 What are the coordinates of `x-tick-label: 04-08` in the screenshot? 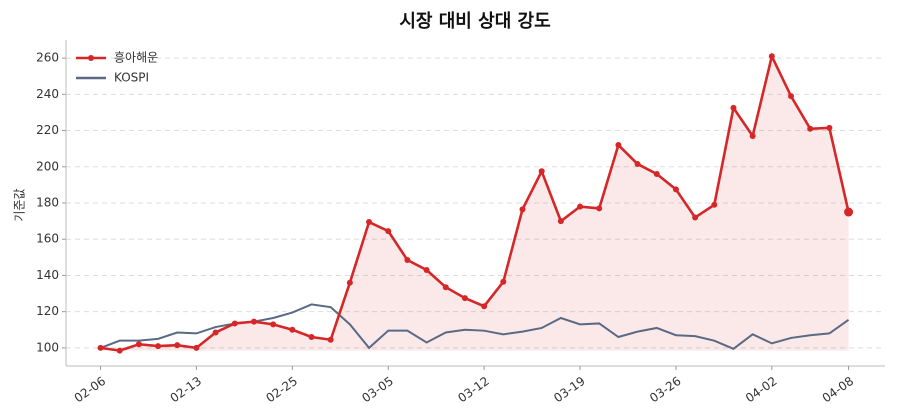 It's located at (838, 389).